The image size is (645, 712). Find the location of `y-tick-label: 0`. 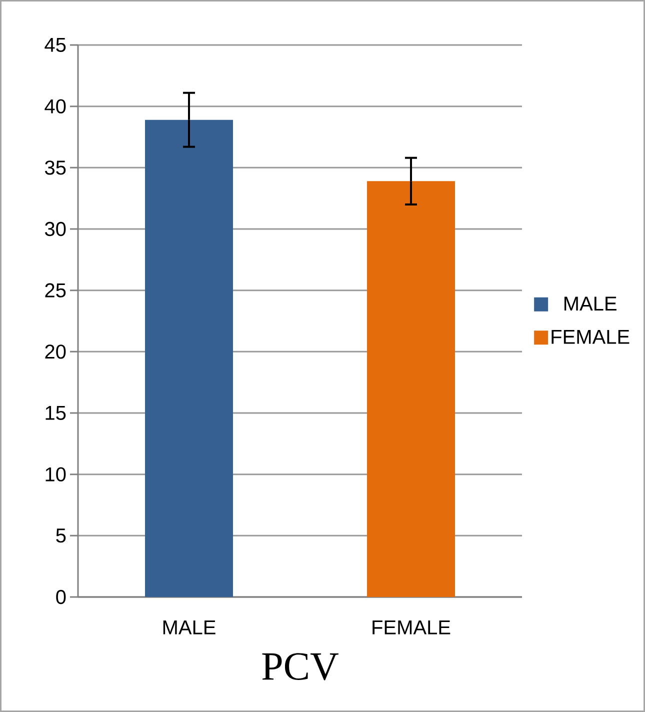

y-tick-label: 0 is located at coordinates (61, 597).